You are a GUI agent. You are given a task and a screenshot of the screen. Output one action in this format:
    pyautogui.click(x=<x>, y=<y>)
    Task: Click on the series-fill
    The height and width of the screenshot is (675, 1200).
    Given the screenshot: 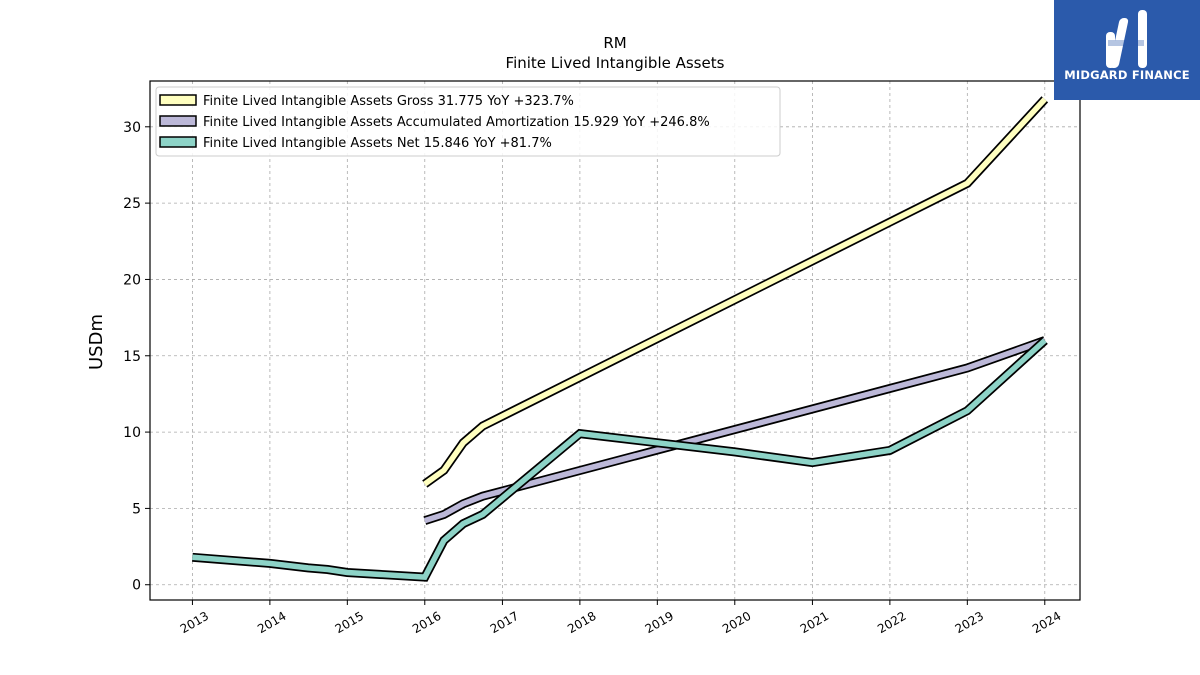 What is the action you would take?
    pyautogui.click(x=734, y=430)
    